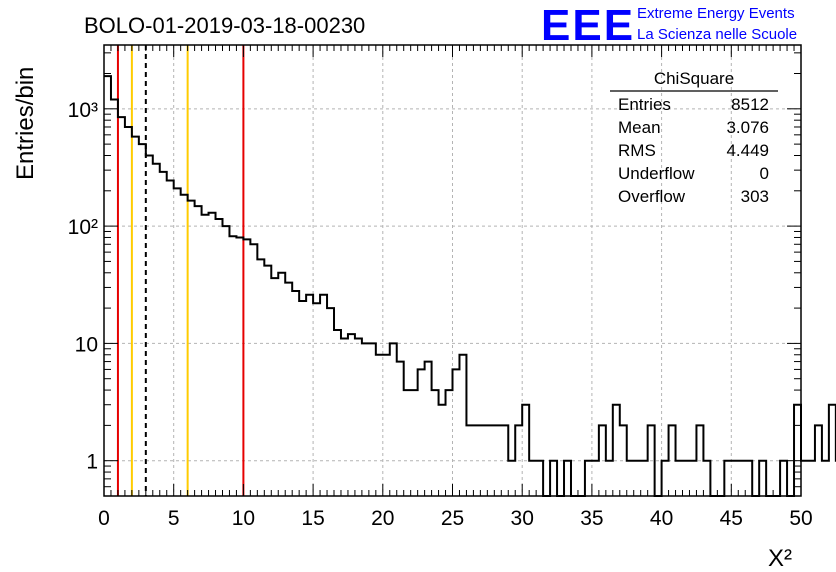  Describe the element at coordinates (312, 518) in the screenshot. I see `x-tick-label: 15` at that location.